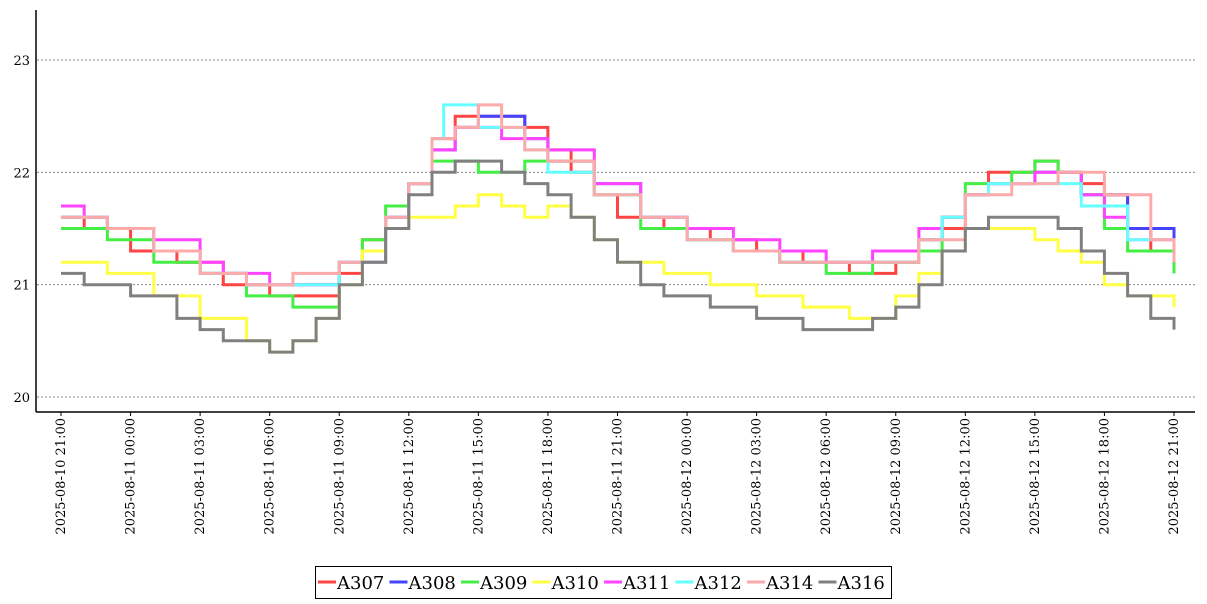  I want to click on x-tick-label: 2025-08-11 21:00, so click(618, 476).